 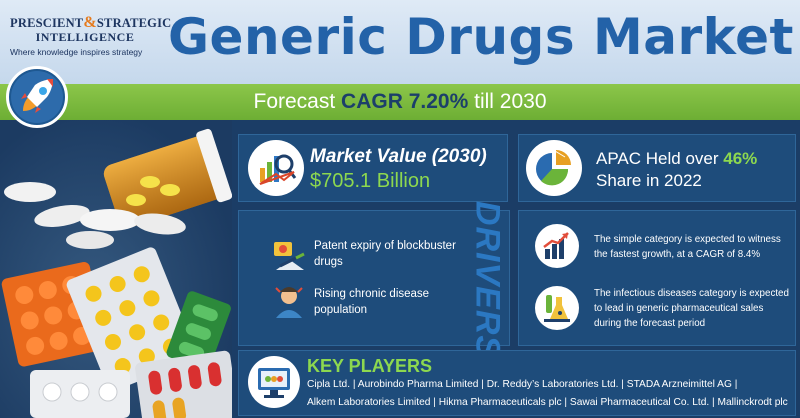 I want to click on apac-line1: APAC Held over 46%, so click(x=677, y=158).